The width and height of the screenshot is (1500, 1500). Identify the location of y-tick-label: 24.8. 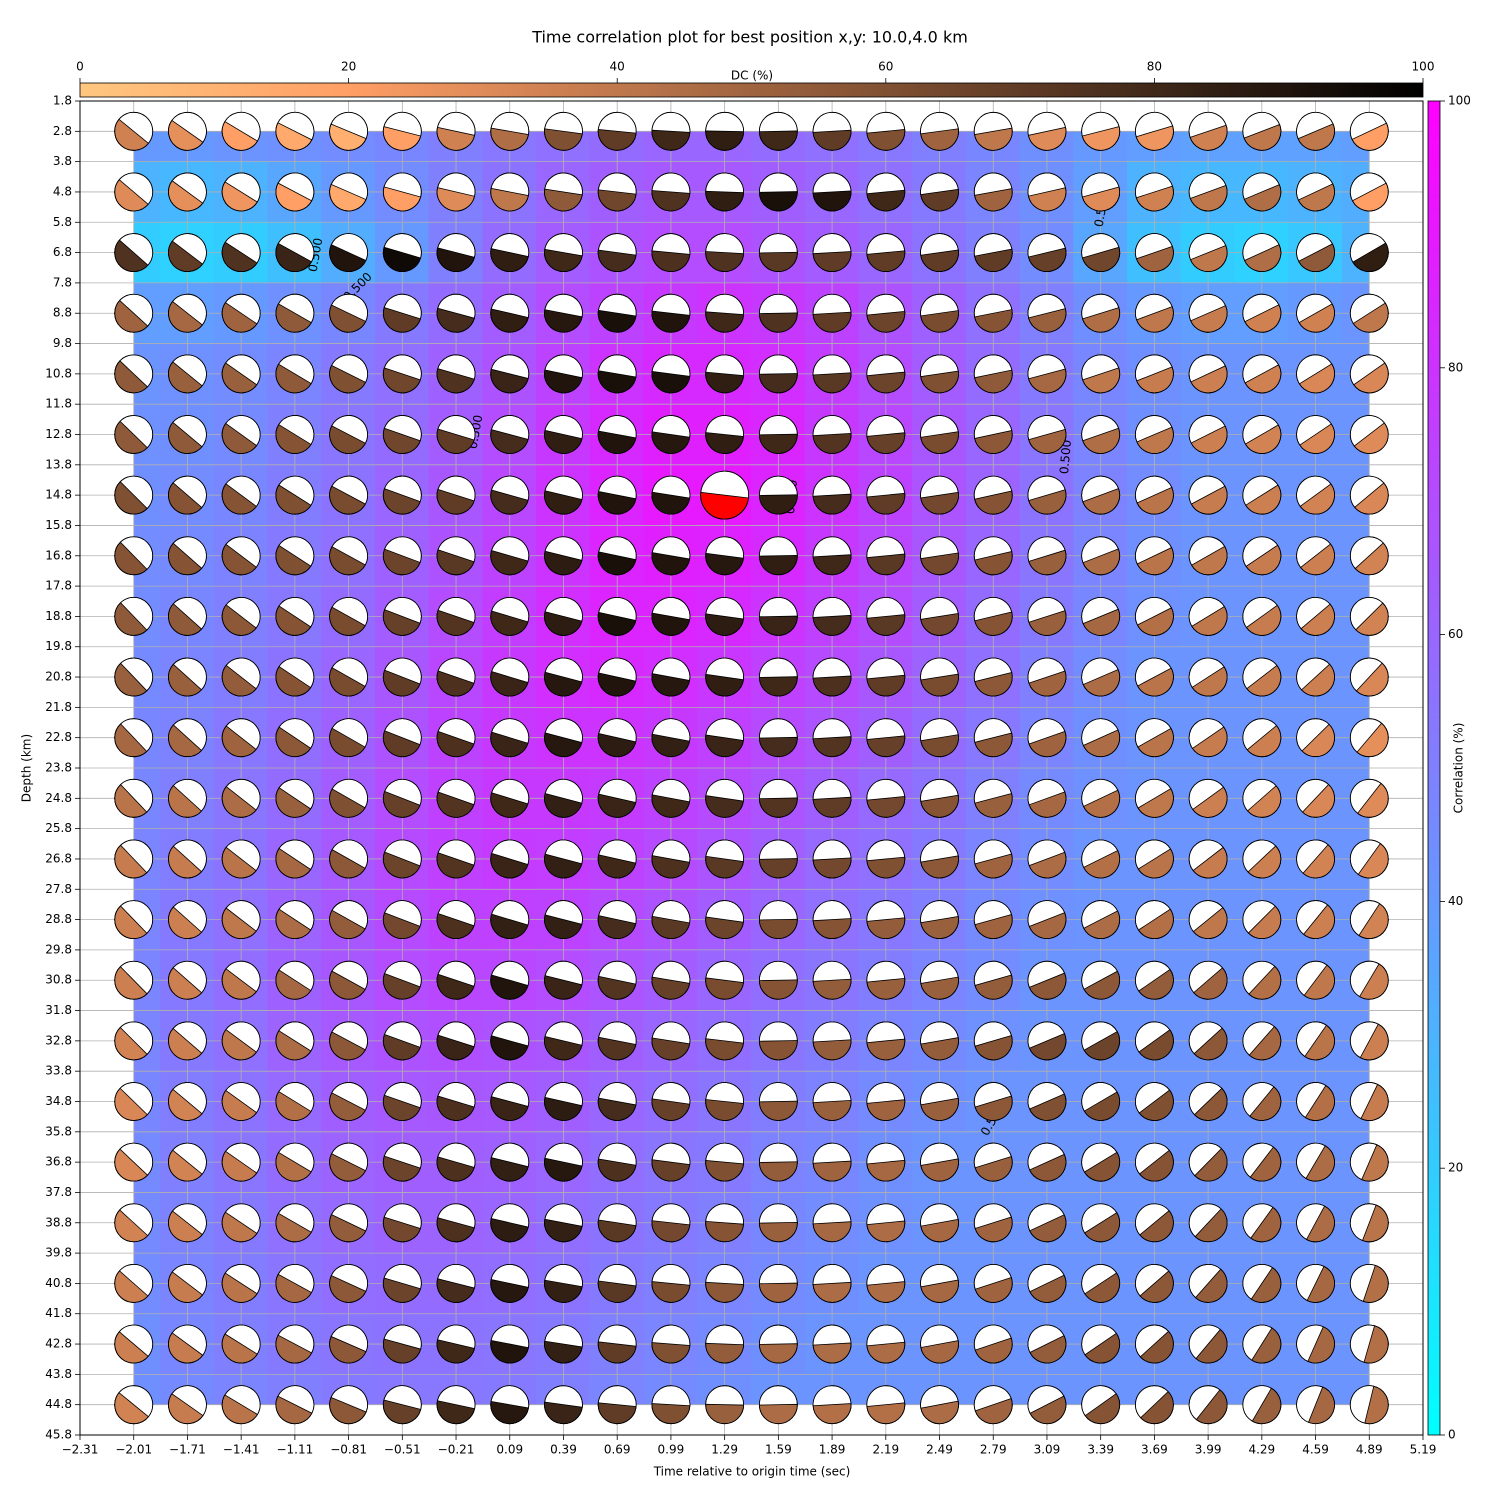
(58, 798).